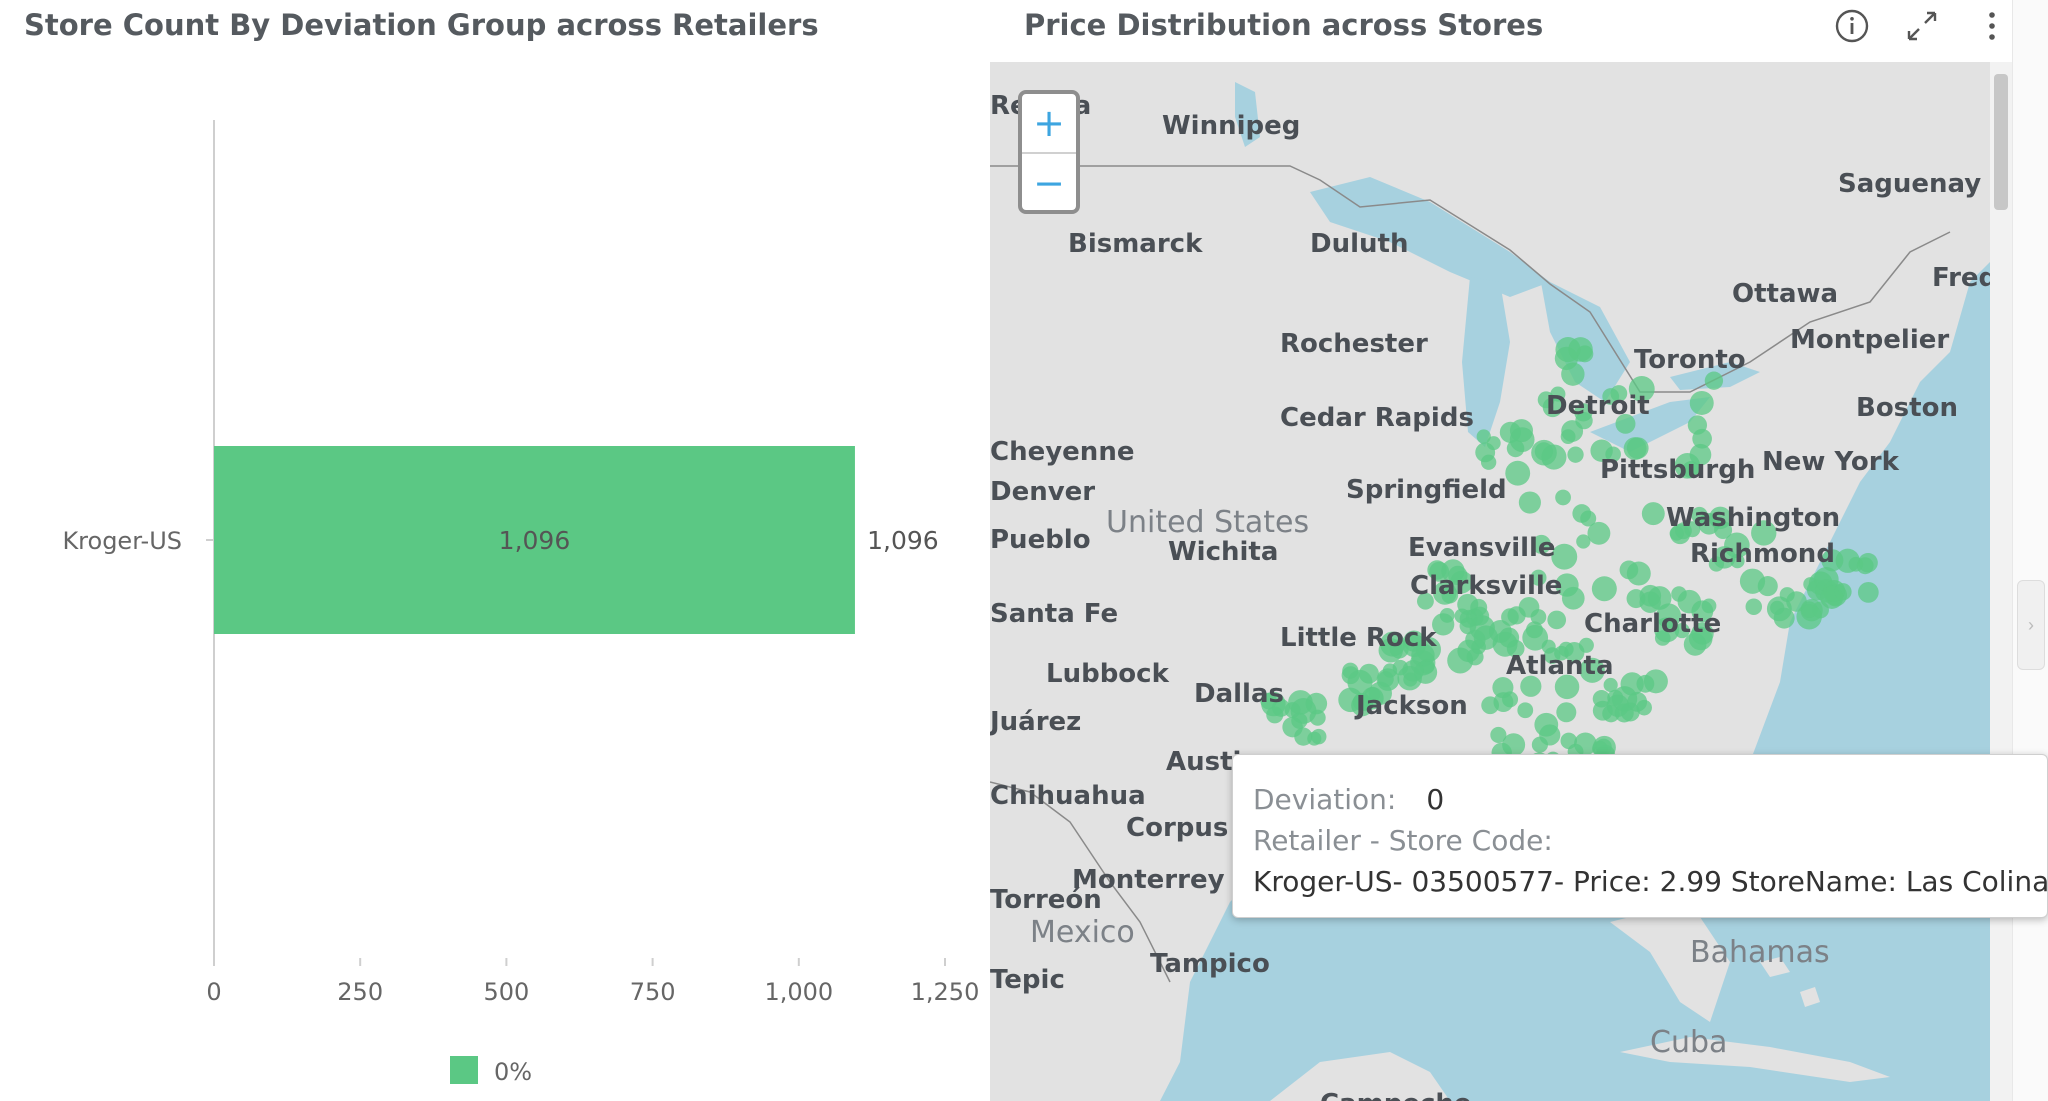 The width and height of the screenshot is (2048, 1101). What do you see at coordinates (2001, 142) in the screenshot?
I see `scrollbar-thumb` at bounding box center [2001, 142].